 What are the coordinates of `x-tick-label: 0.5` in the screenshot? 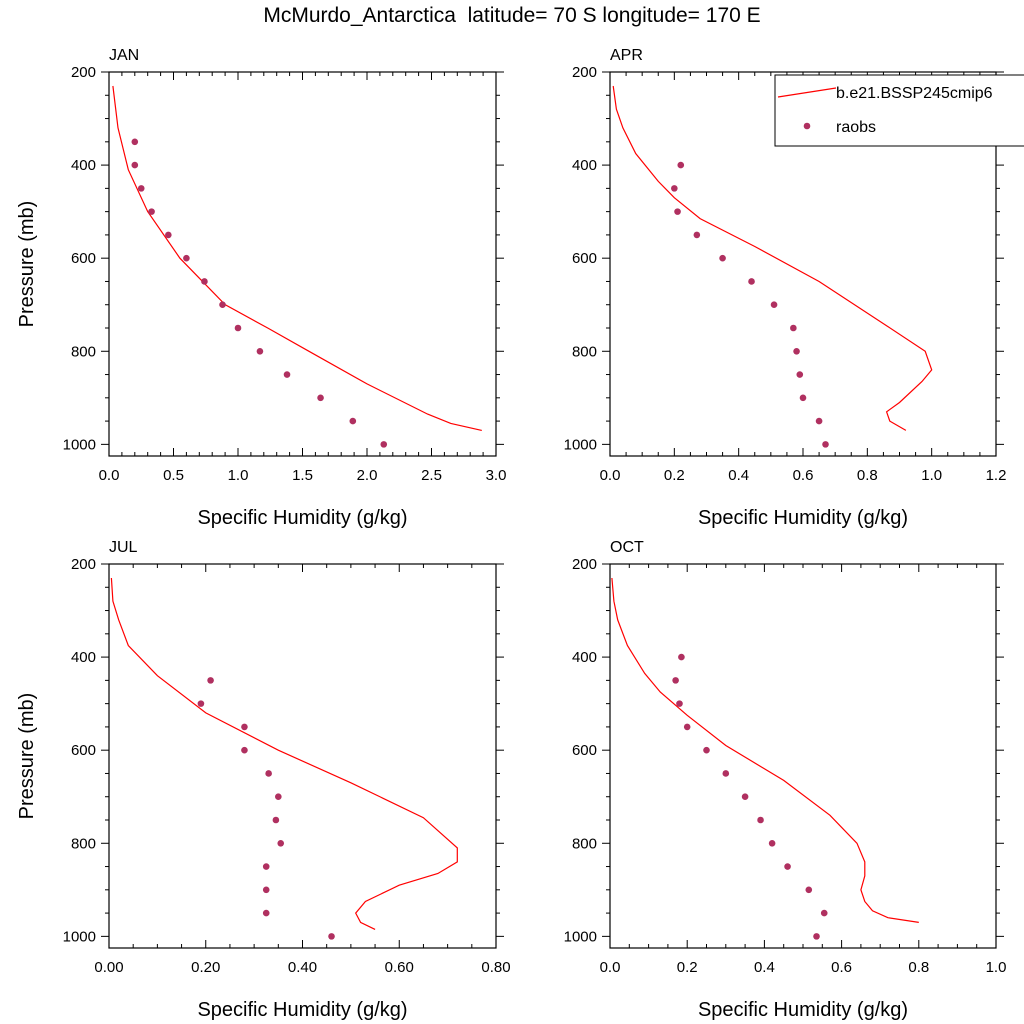 It's located at (173, 475).